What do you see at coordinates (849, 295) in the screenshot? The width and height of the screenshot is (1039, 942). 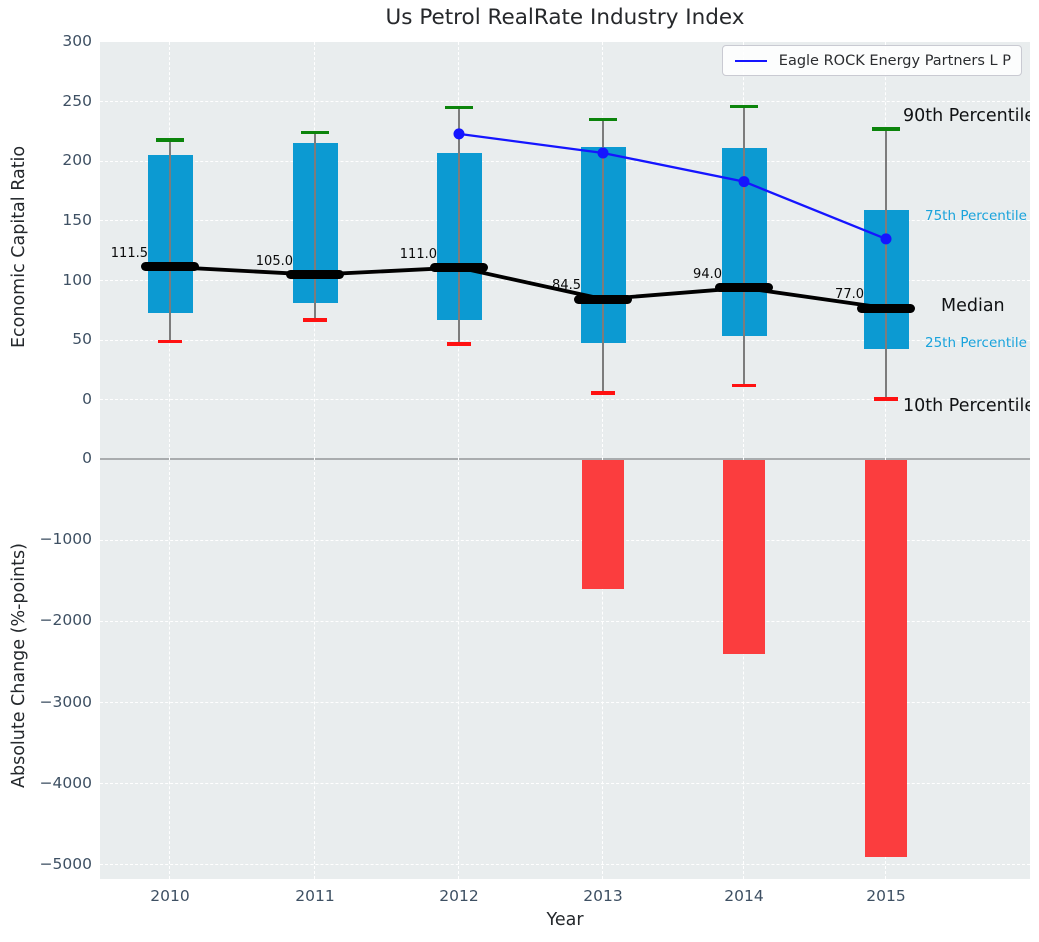 I see `median-value-label: 77.0` at bounding box center [849, 295].